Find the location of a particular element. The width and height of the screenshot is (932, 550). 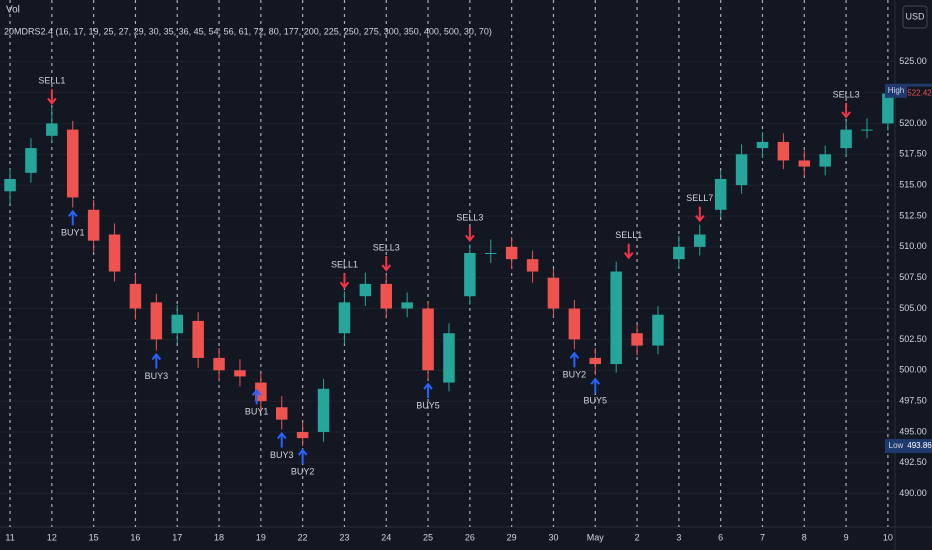

x-tick-label: 2 is located at coordinates (637, 537).